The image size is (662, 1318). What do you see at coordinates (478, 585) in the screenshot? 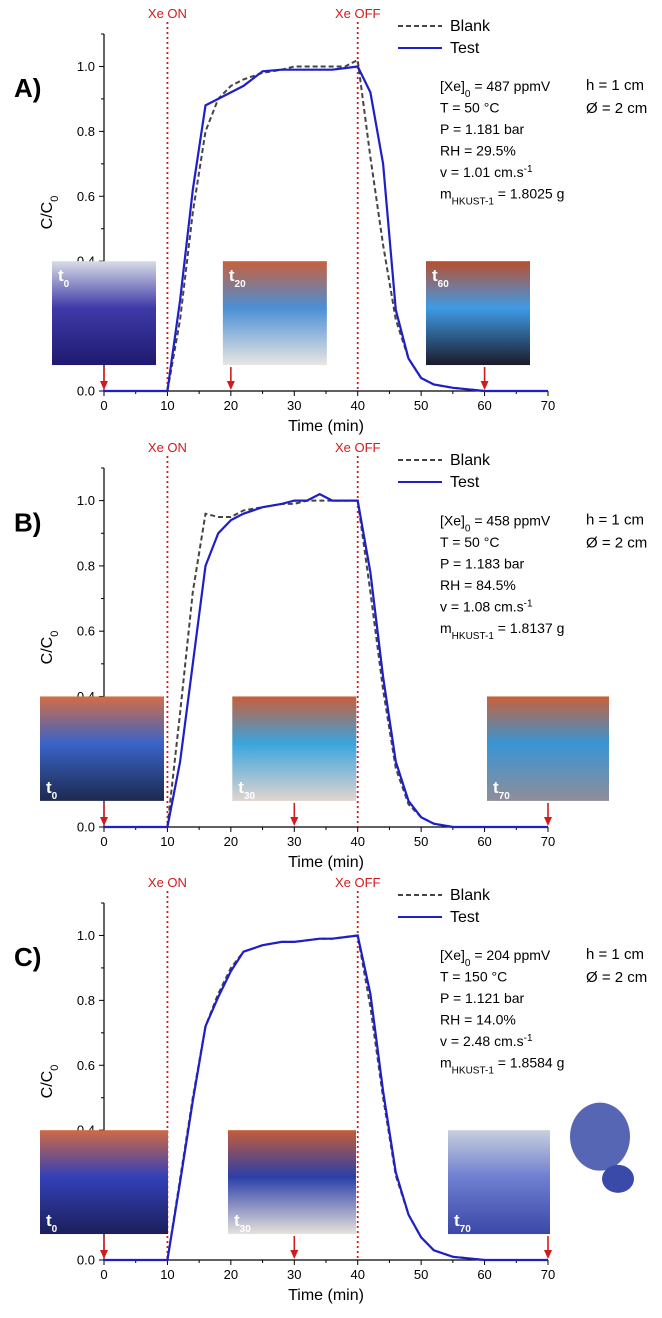
I see `condition-humidity: RH = 84.5%` at bounding box center [478, 585].